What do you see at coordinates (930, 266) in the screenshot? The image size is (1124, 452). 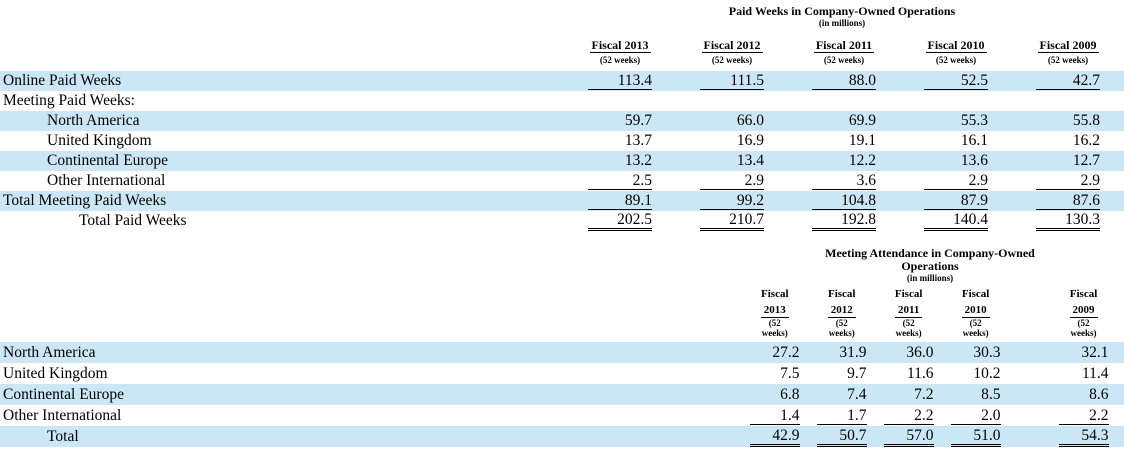 I see `table2-title-line2: Operations` at bounding box center [930, 266].